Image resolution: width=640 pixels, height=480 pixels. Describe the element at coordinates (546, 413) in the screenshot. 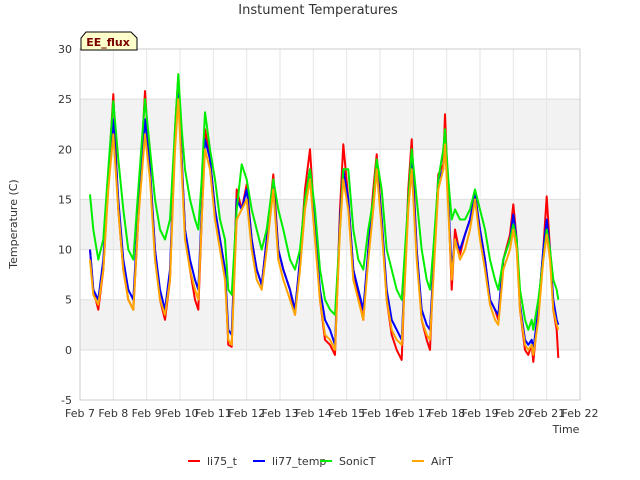

I see `x-tick-label: Feb 21` at that location.